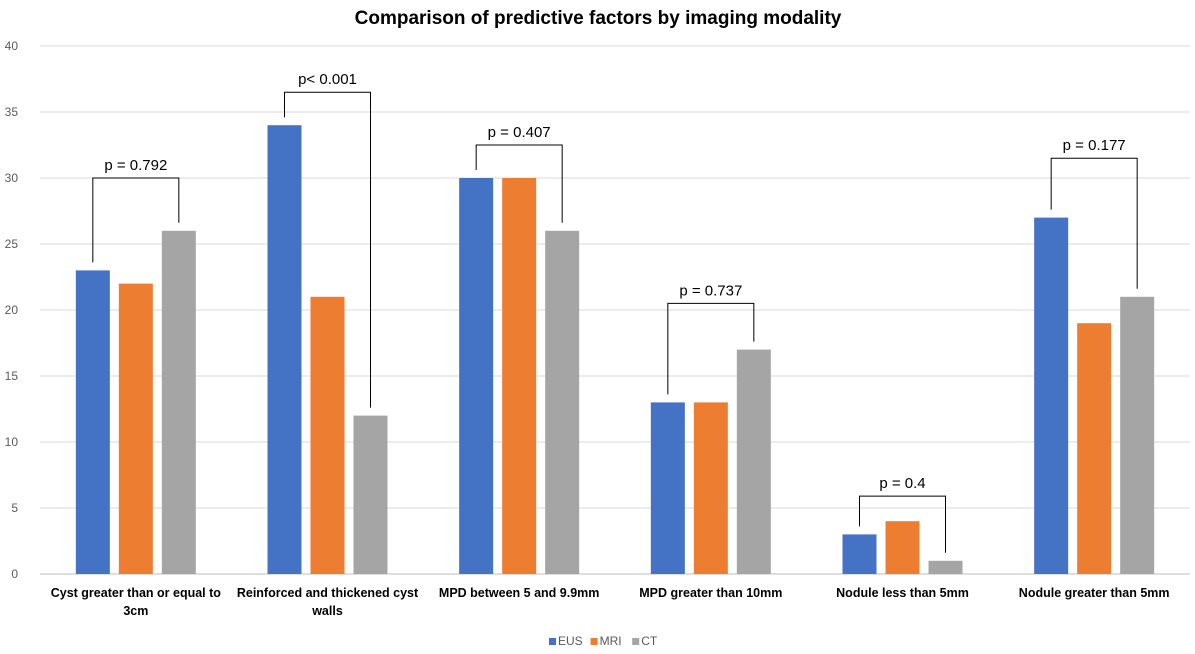 This screenshot has width=1195, height=654. What do you see at coordinates (135, 611) in the screenshot?
I see `x-category-label: 3cm` at bounding box center [135, 611].